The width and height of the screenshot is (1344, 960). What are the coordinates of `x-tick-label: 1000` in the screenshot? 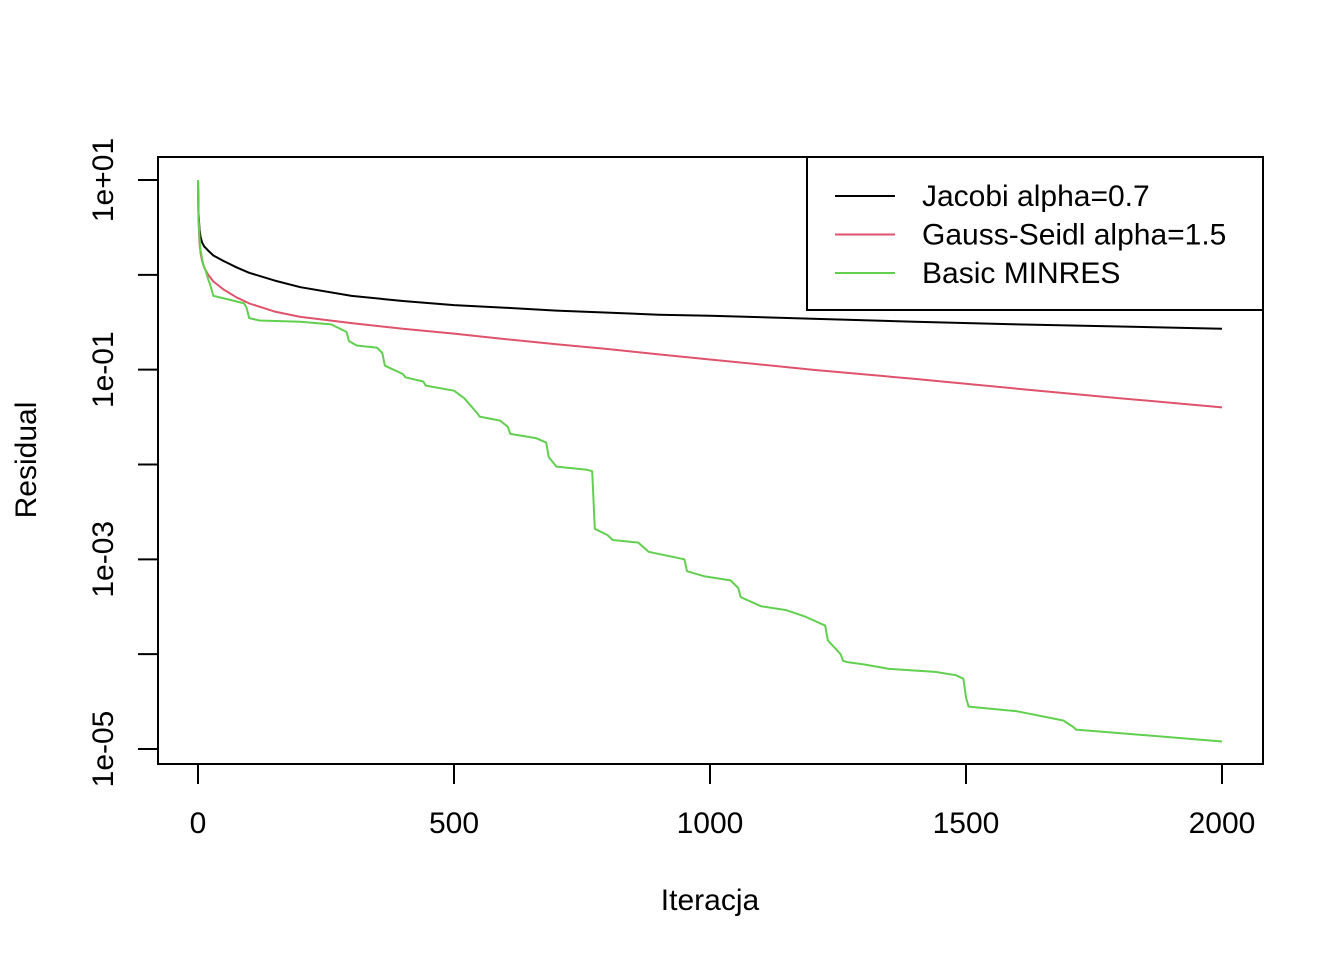 It's located at (710, 823).